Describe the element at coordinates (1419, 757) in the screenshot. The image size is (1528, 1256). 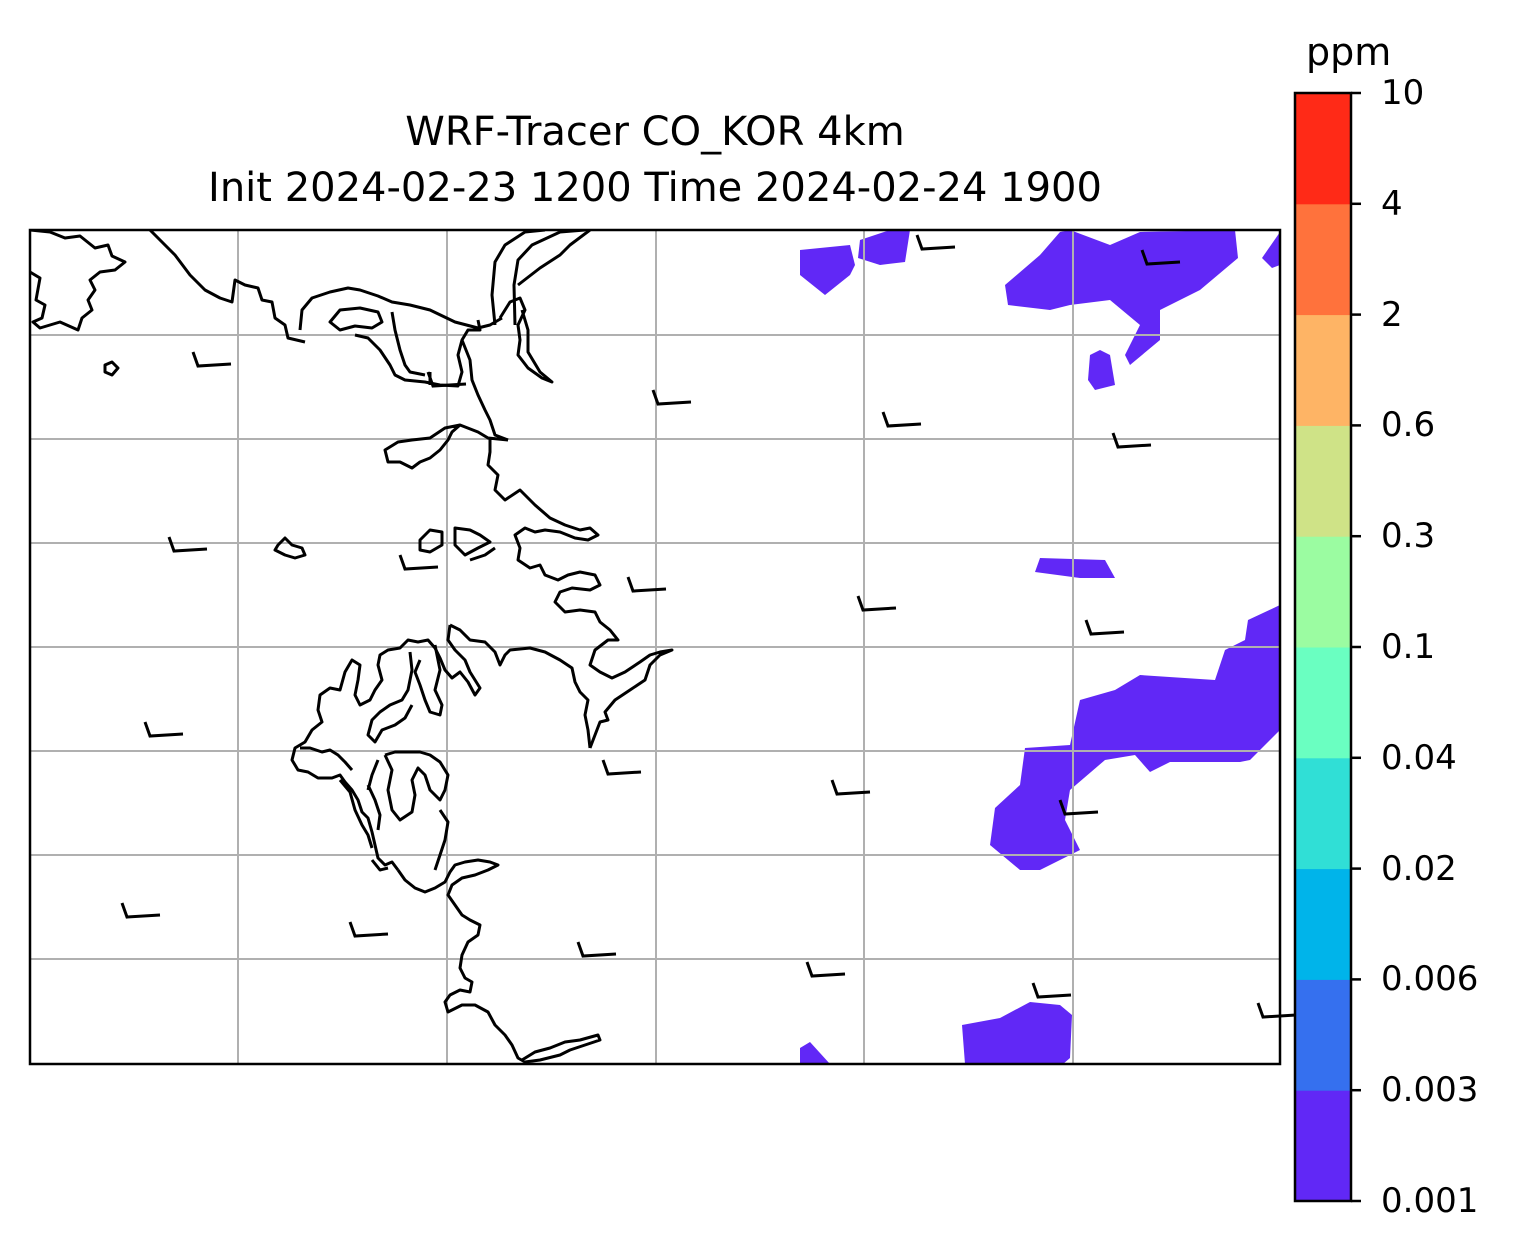
I see `colorbar-tick-label: 0.04` at that location.